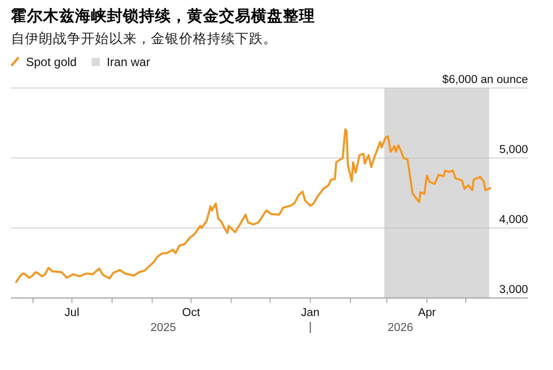 The image size is (553, 370). I want to click on text: 2026, so click(401, 328).